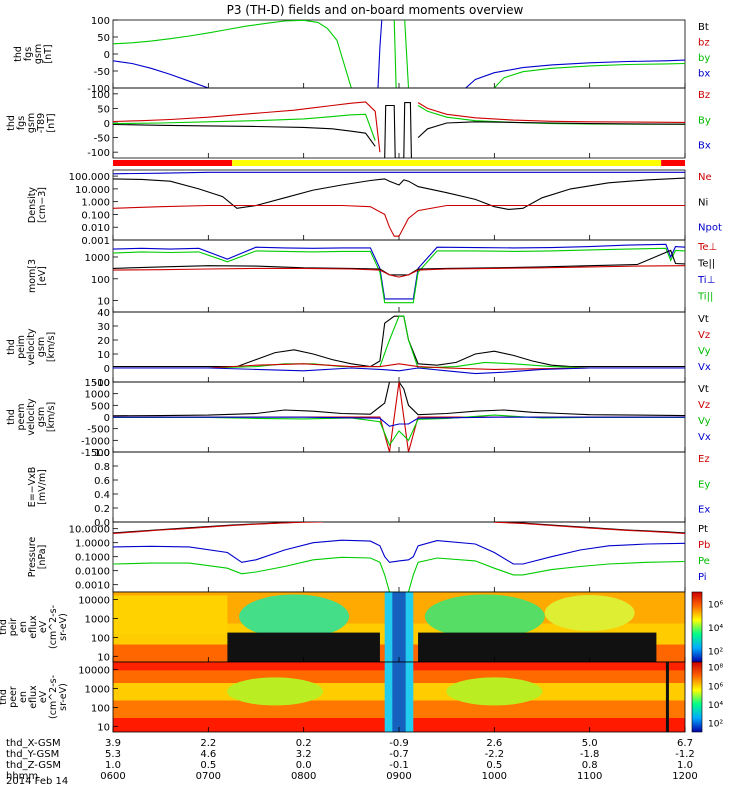  Describe the element at coordinates (102, 72) in the screenshot. I see `y-tick-label: -50` at that location.